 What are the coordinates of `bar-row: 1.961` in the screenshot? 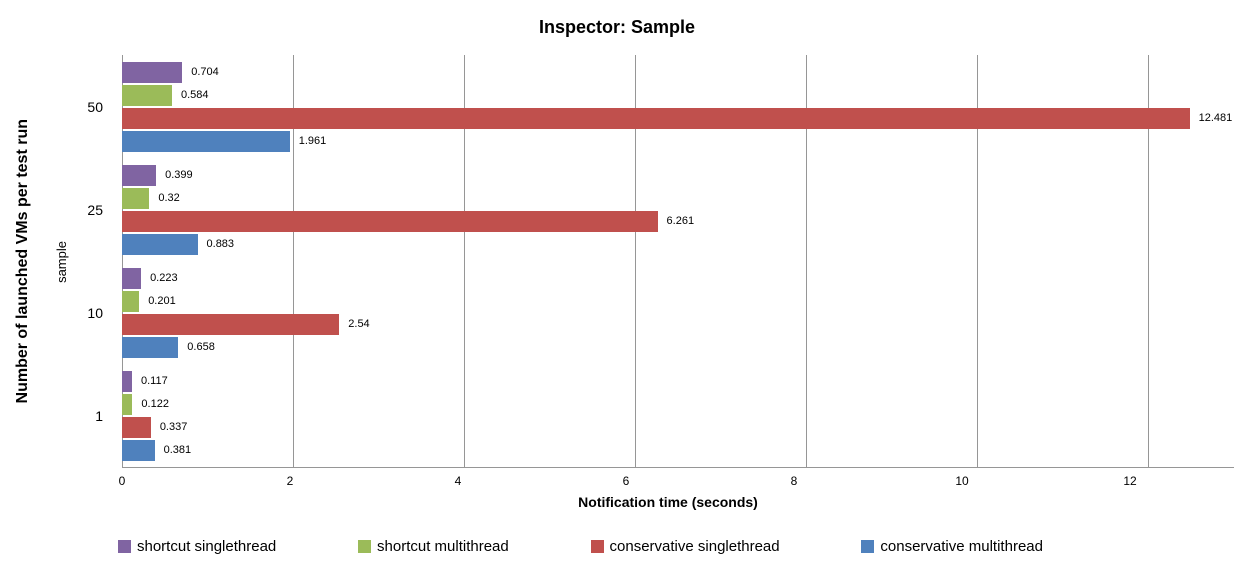 It's located at (678, 141).